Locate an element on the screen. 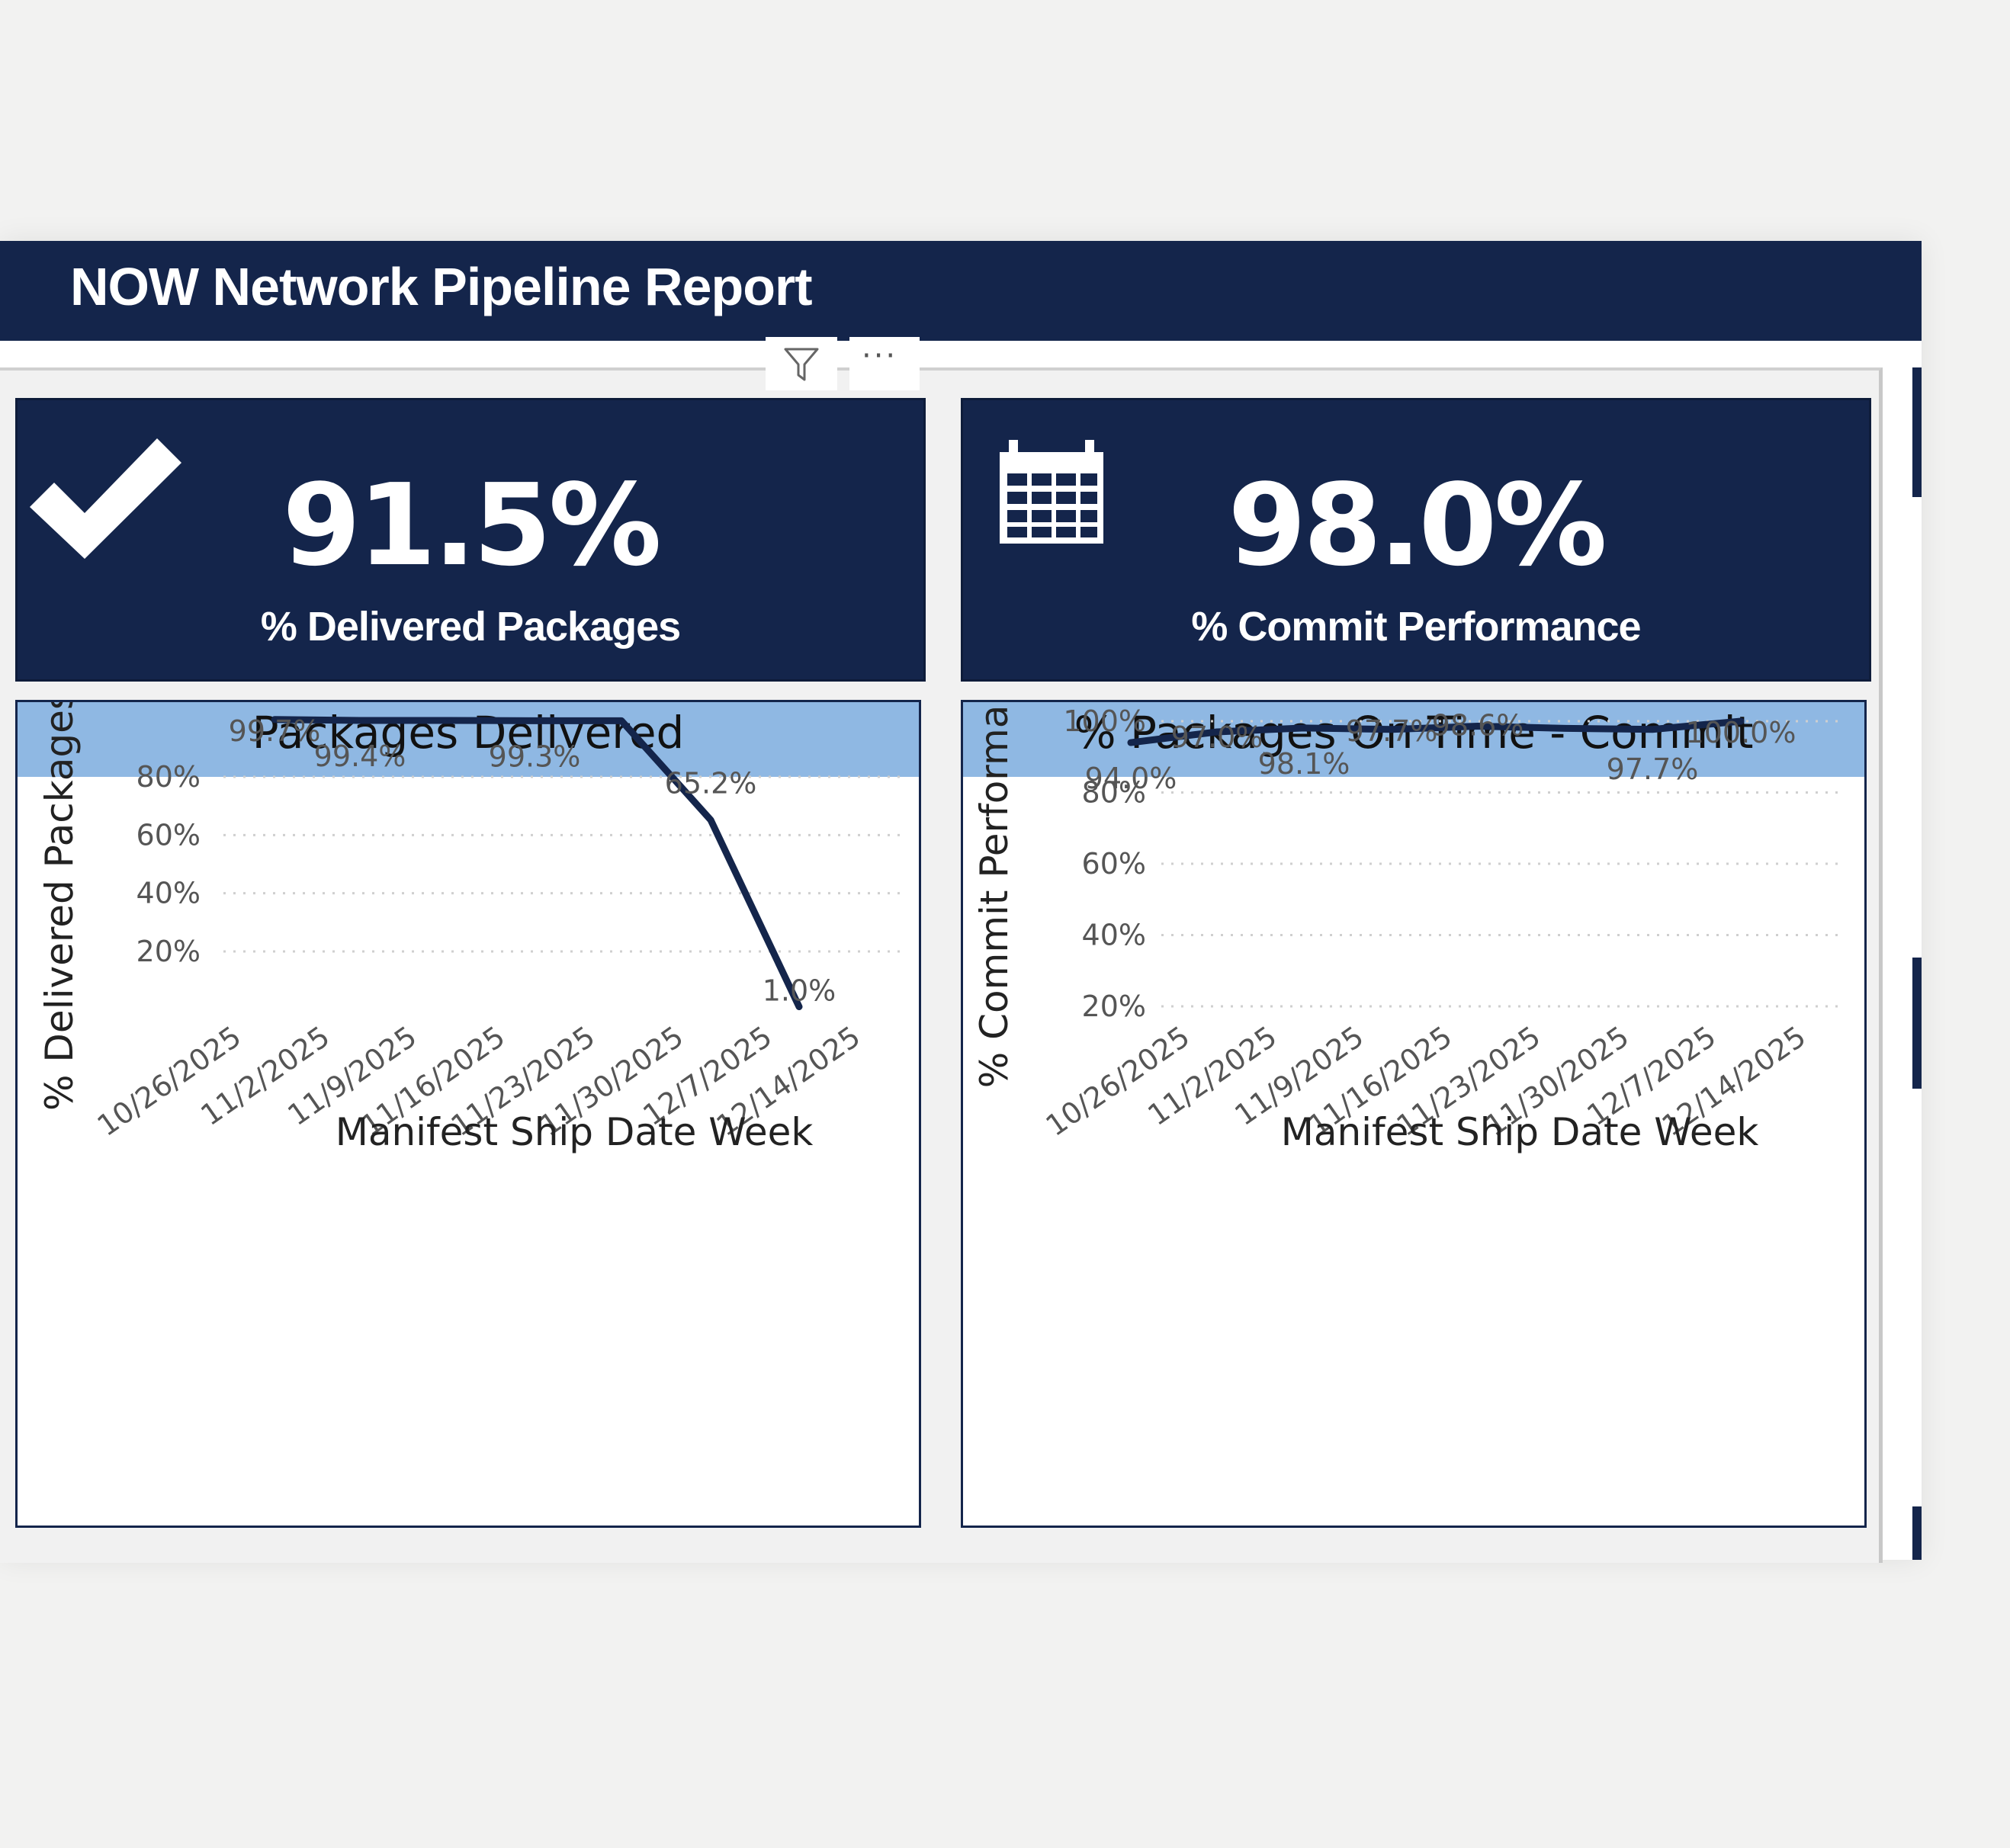 The image size is (2010, 1848). filter-button is located at coordinates (801, 364).